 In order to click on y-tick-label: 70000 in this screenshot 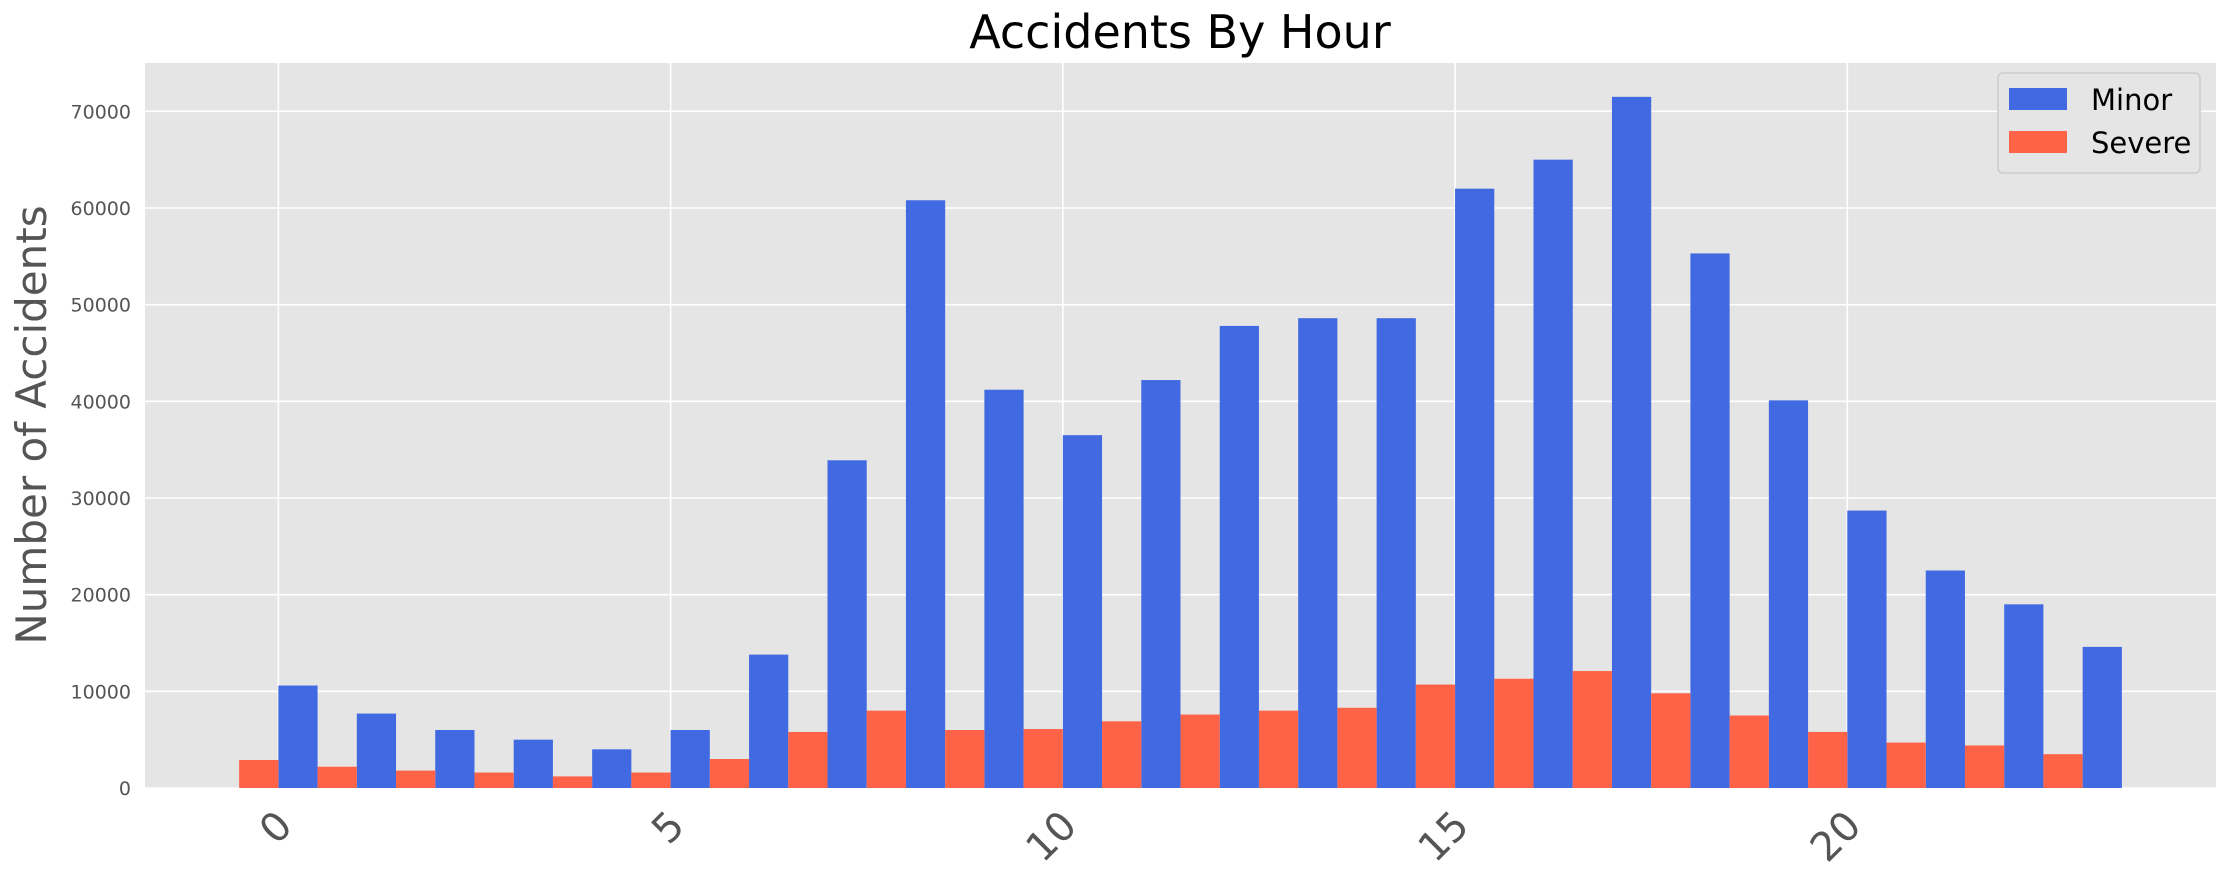, I will do `click(101, 112)`.